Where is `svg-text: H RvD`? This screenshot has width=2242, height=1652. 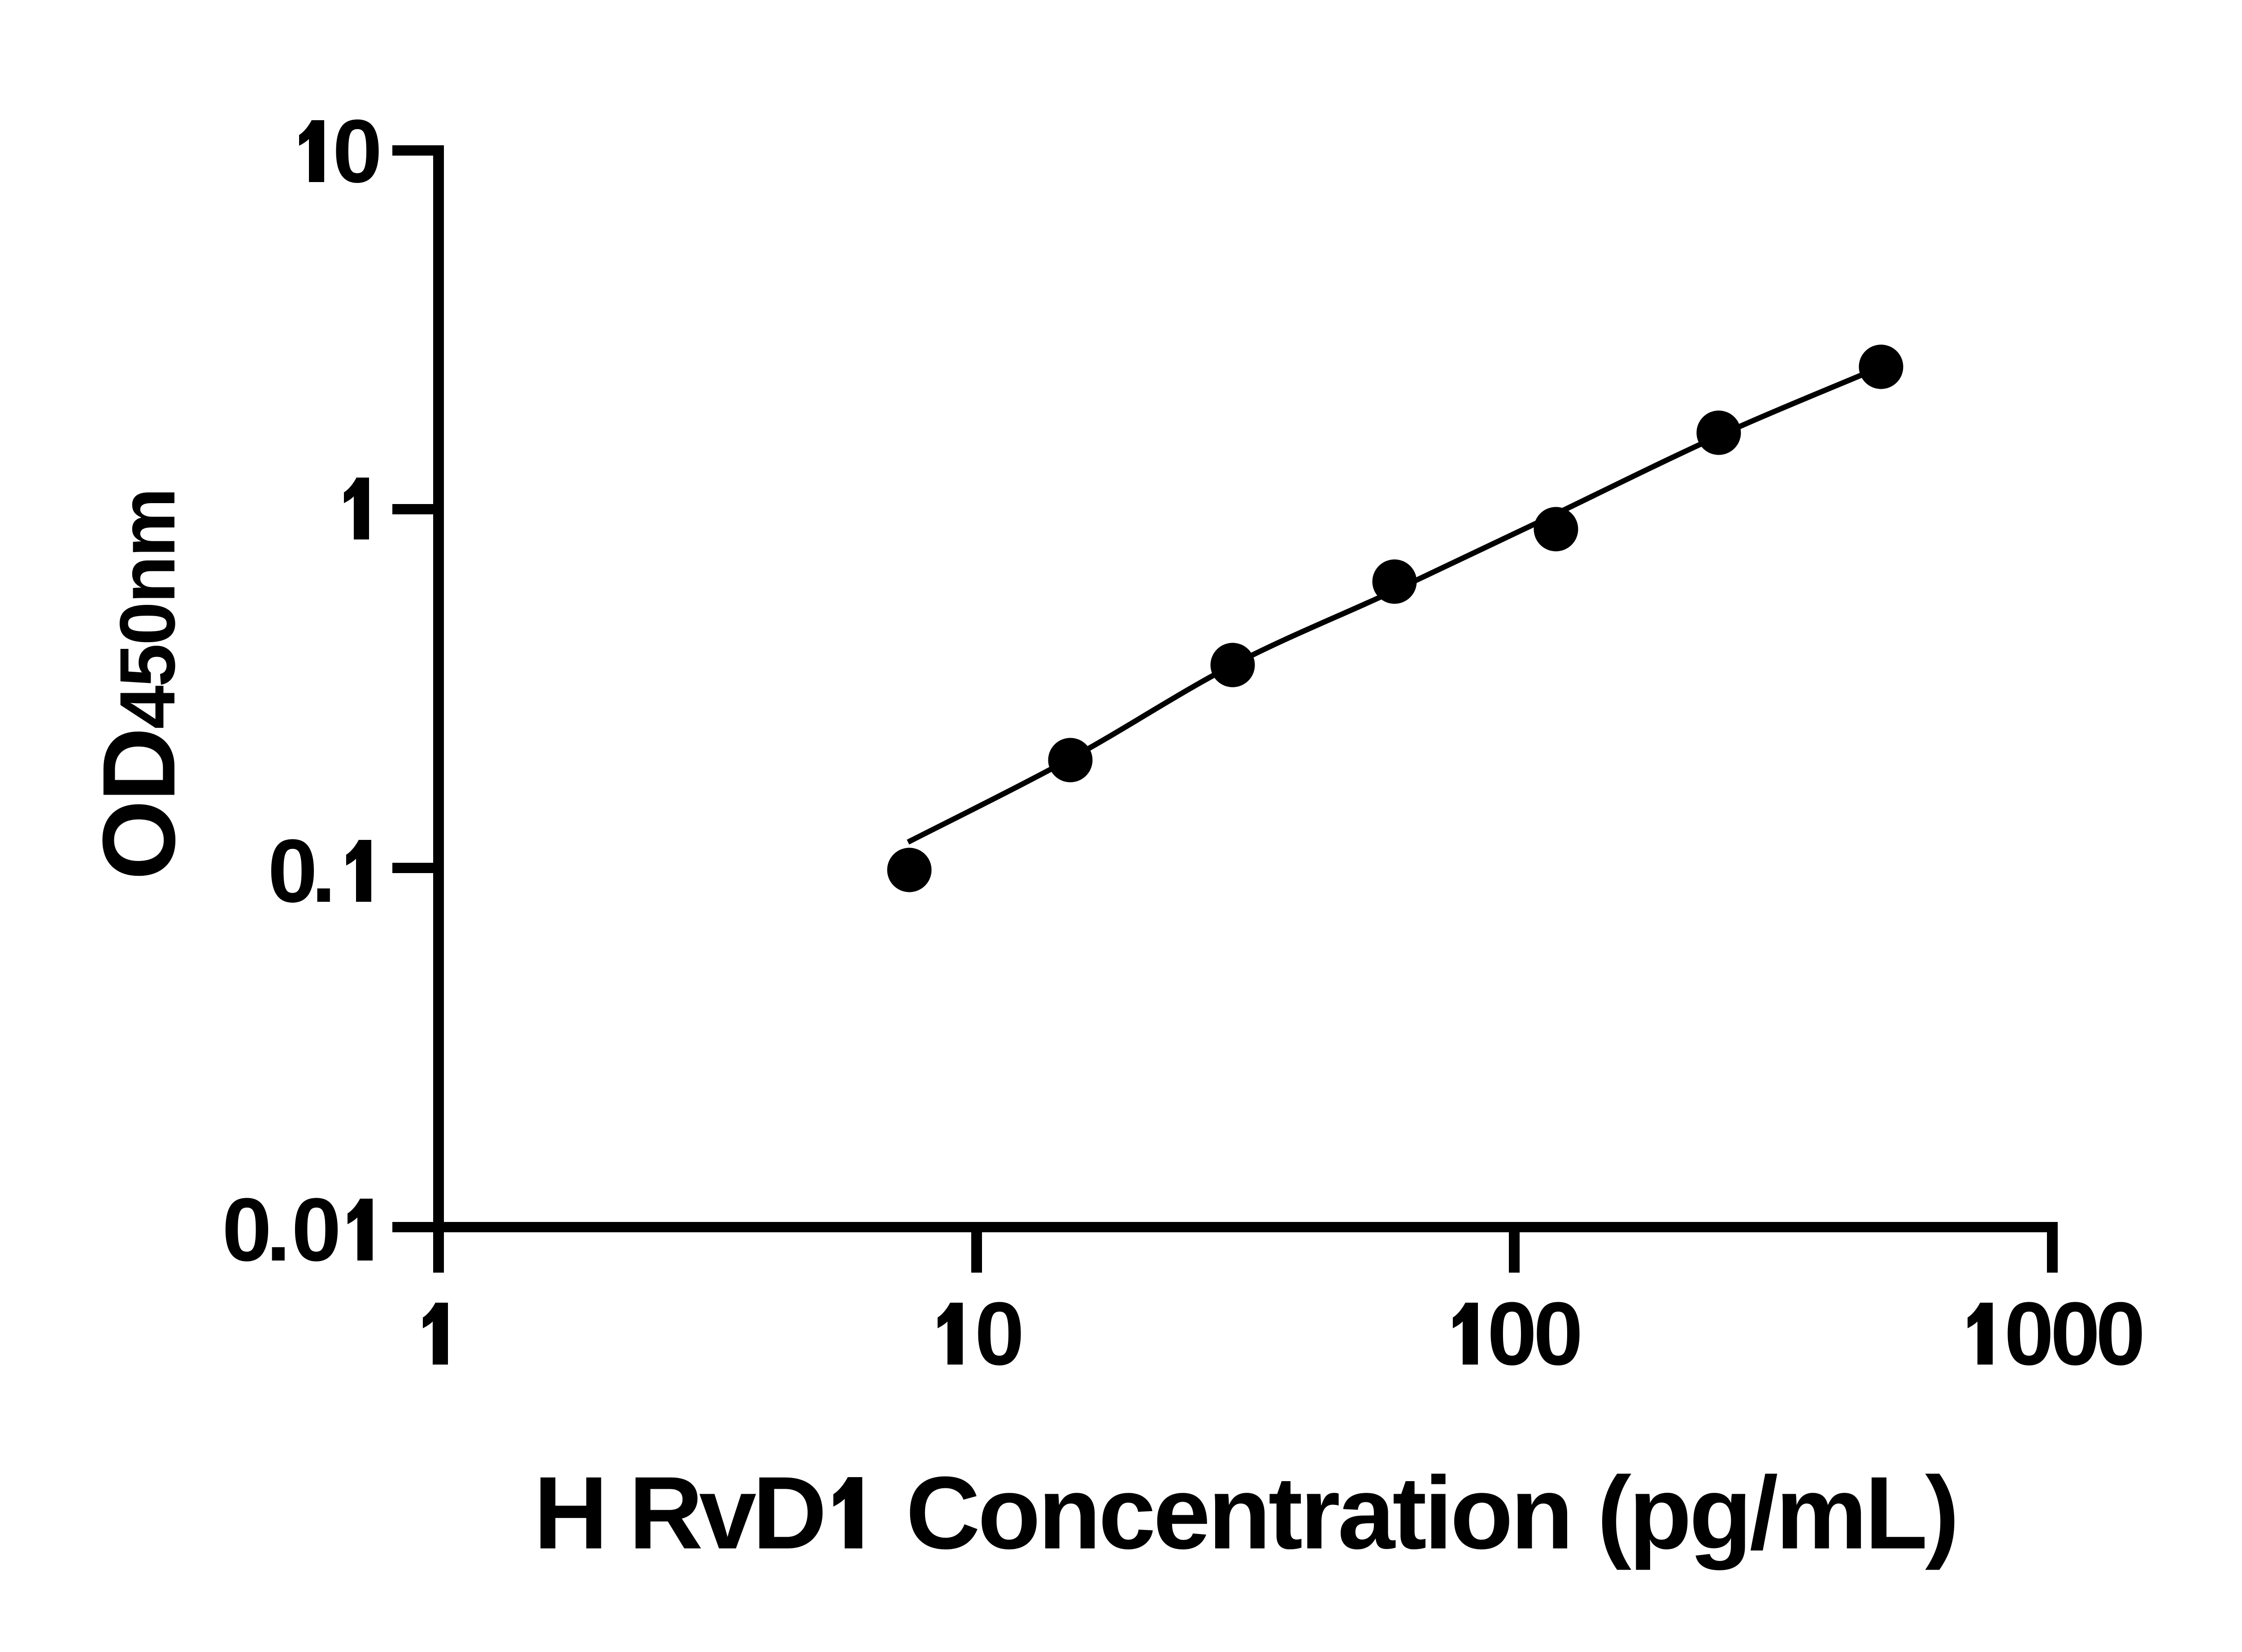
svg-text: H RvD is located at coordinates (678, 1512).